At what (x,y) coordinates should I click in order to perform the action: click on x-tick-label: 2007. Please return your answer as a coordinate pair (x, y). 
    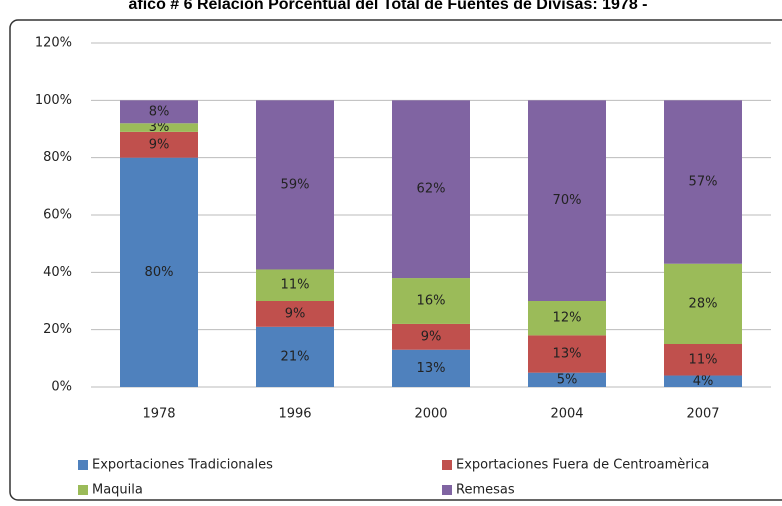
    Looking at the image, I should click on (702, 414).